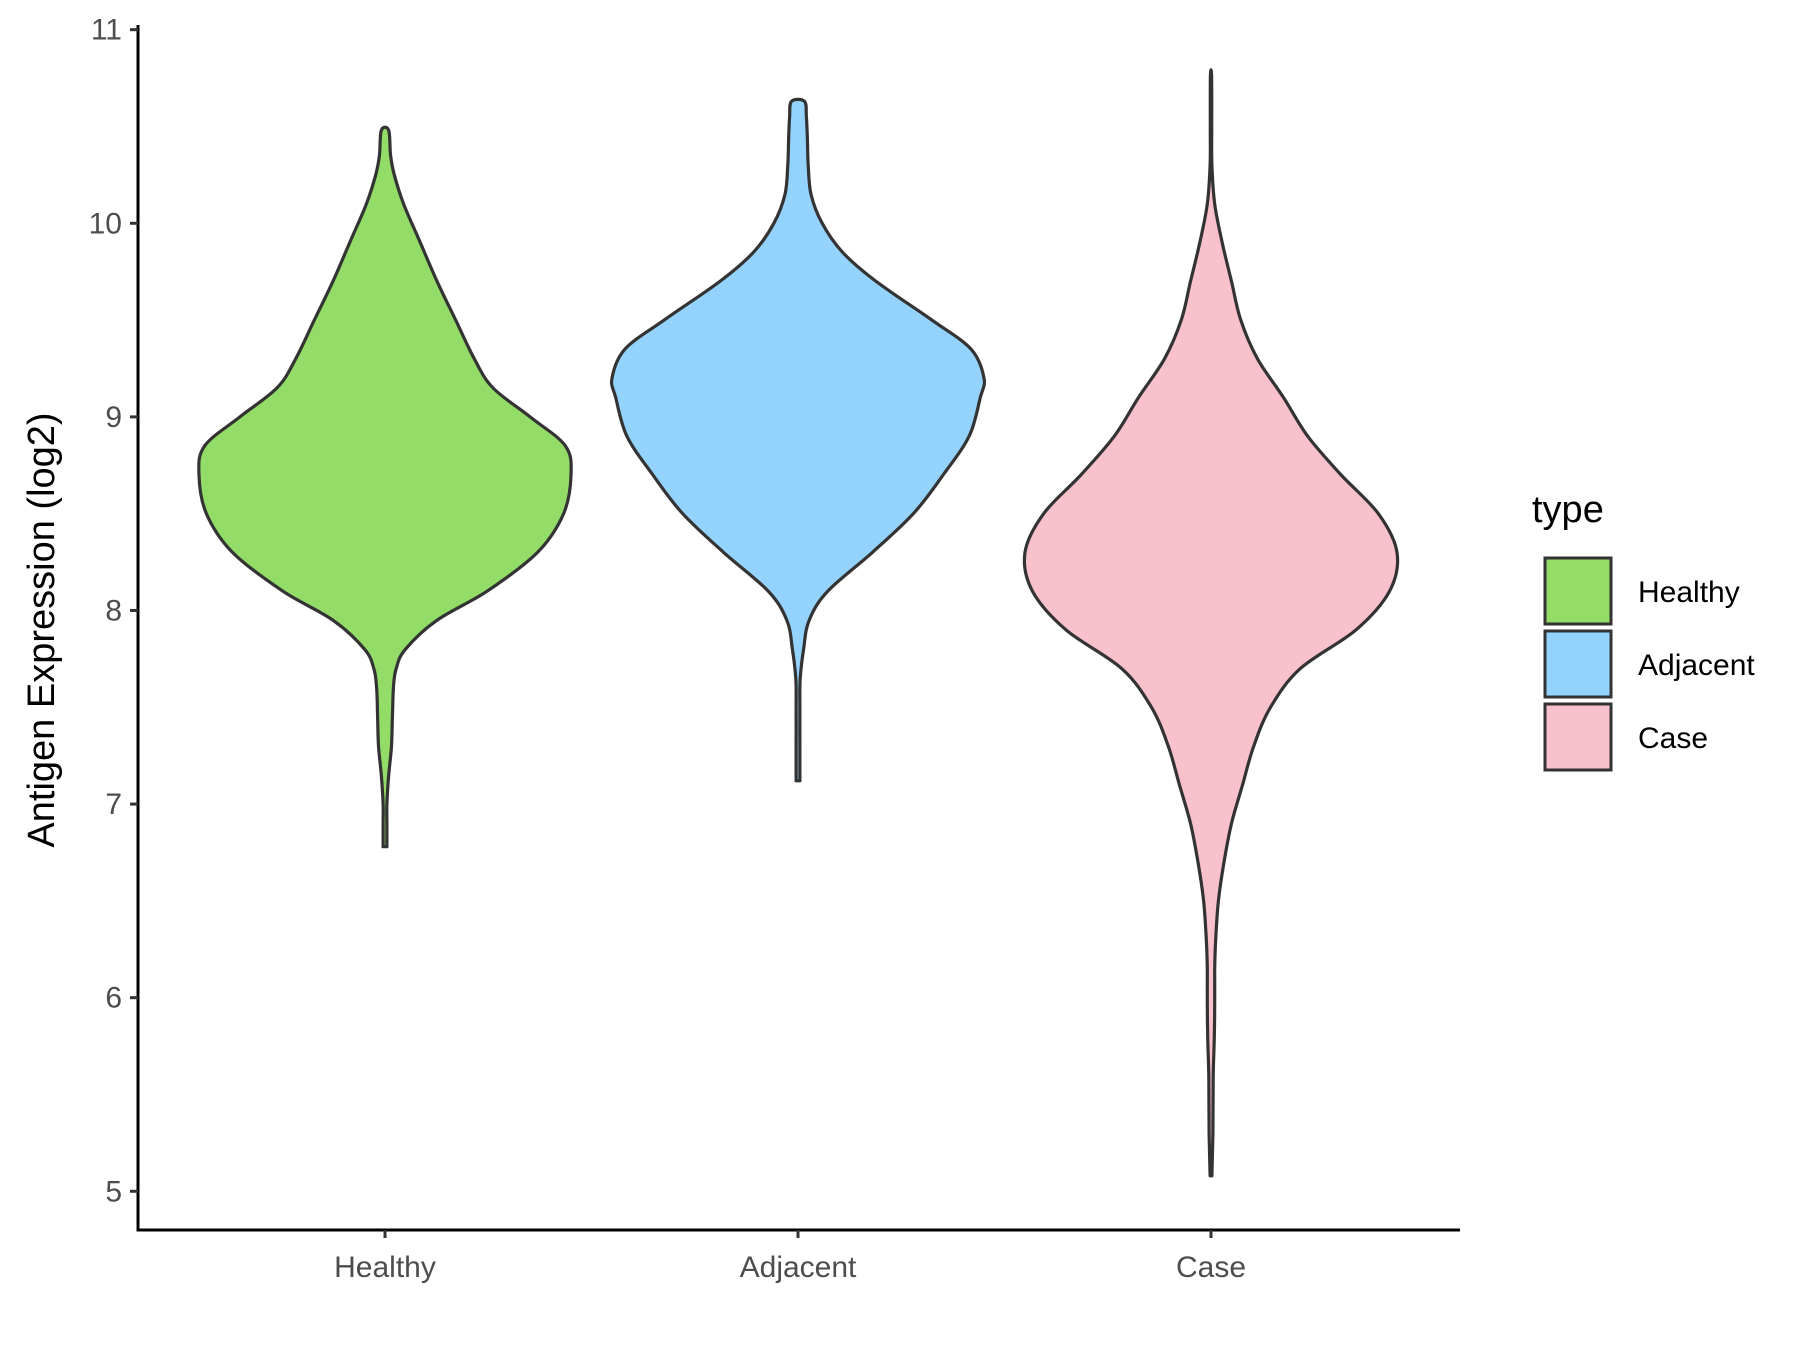 This screenshot has height=1350, width=1800. Describe the element at coordinates (113, 610) in the screenshot. I see `y-tick-label-8: 8` at that location.